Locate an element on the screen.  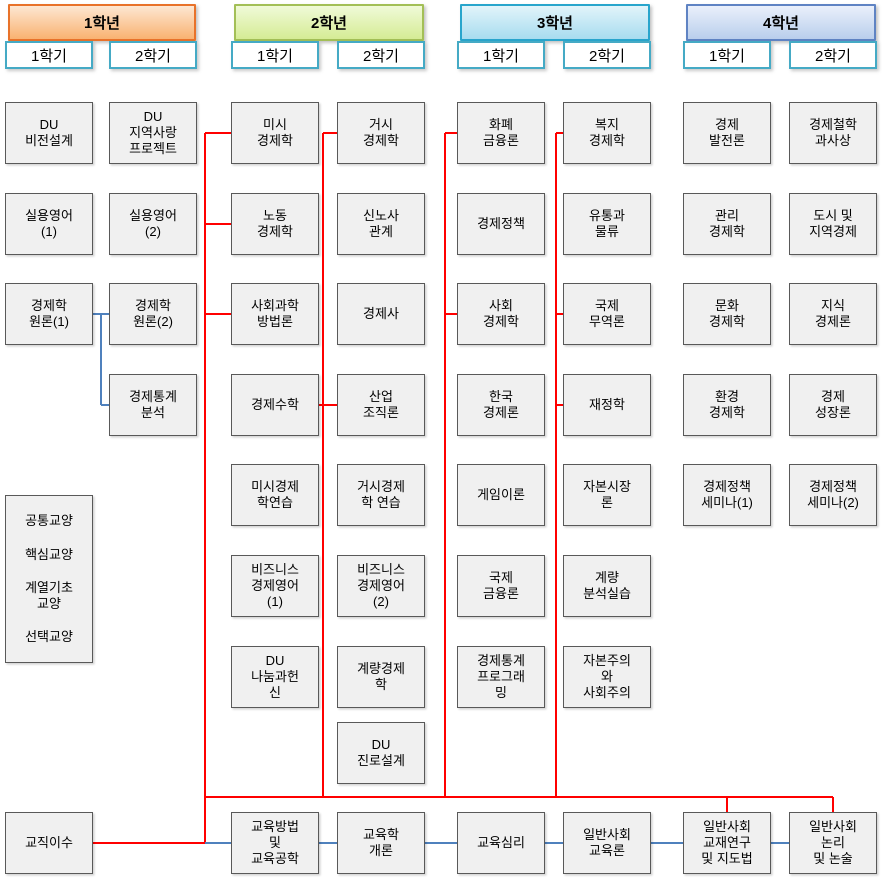
course-label: 실용영어 (1) is located at coordinates (49, 223).